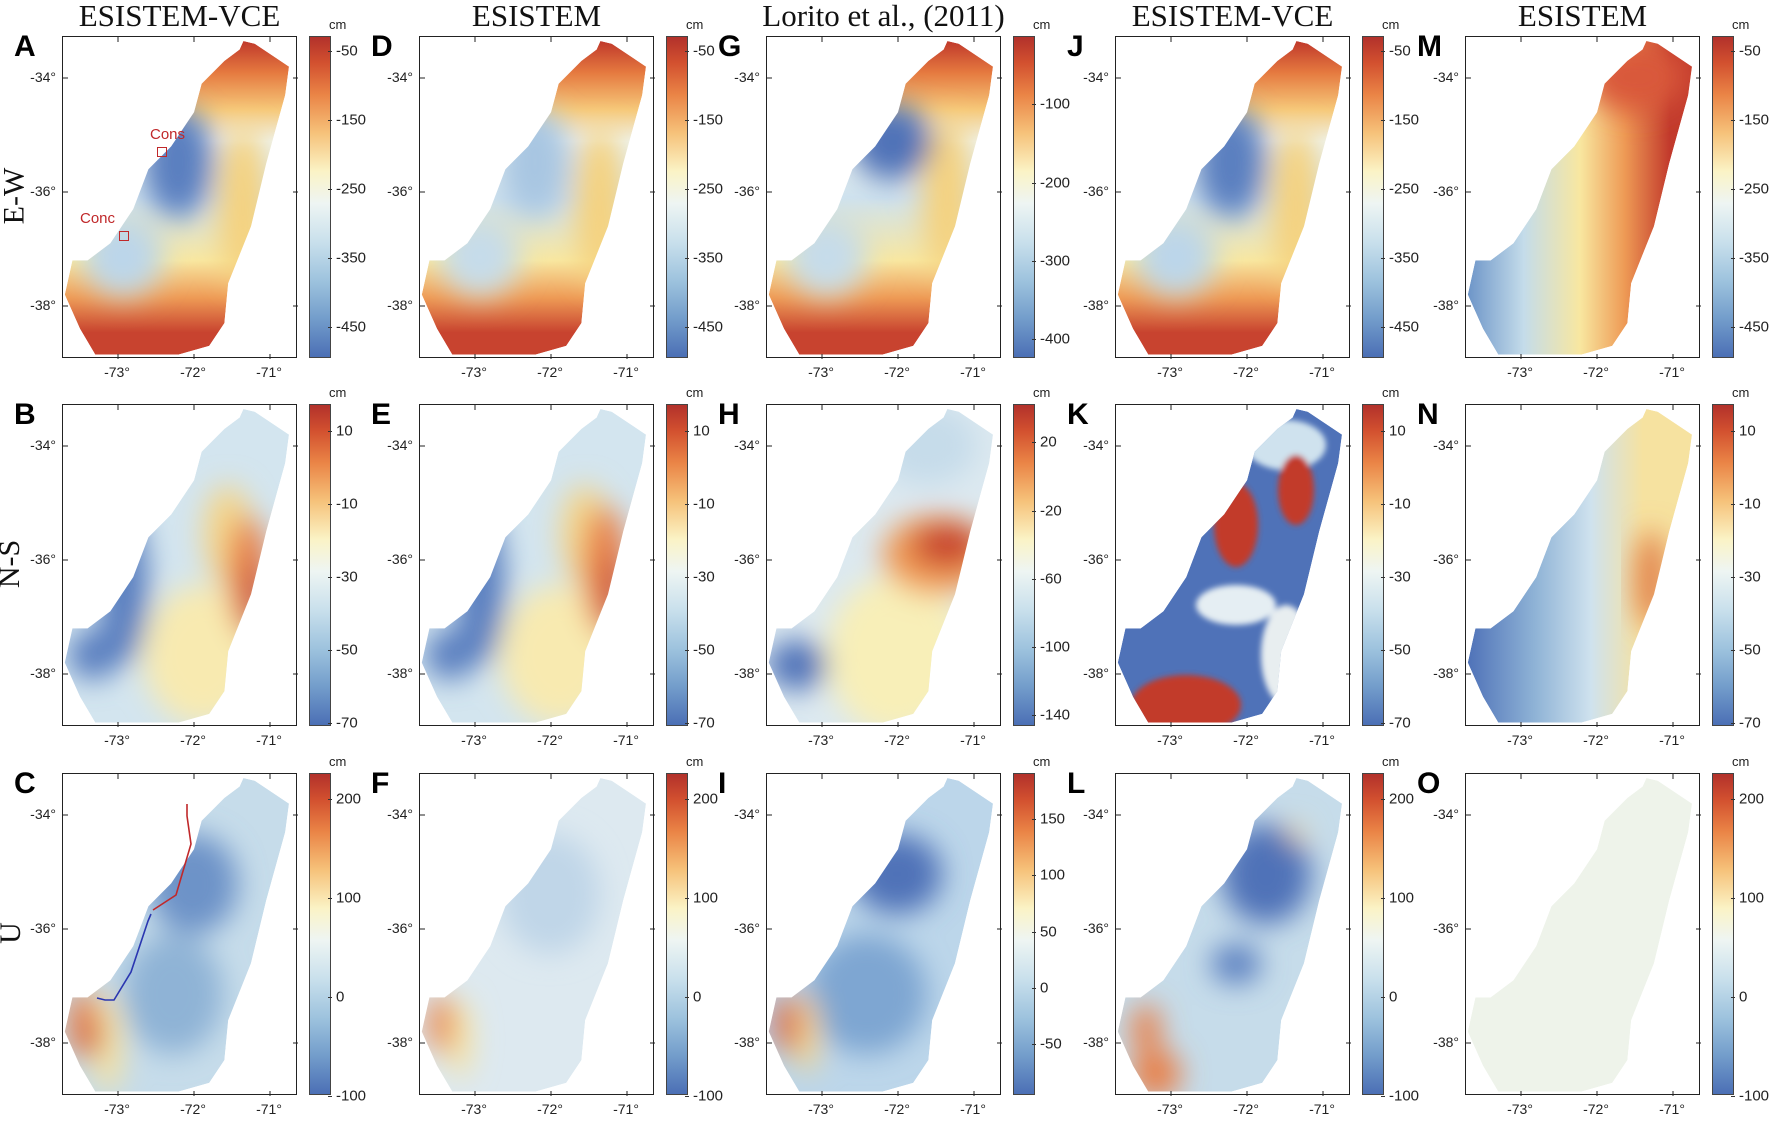 The height and width of the screenshot is (1126, 1772). Describe the element at coordinates (15, 196) in the screenshot. I see `row-label: E-W` at that location.